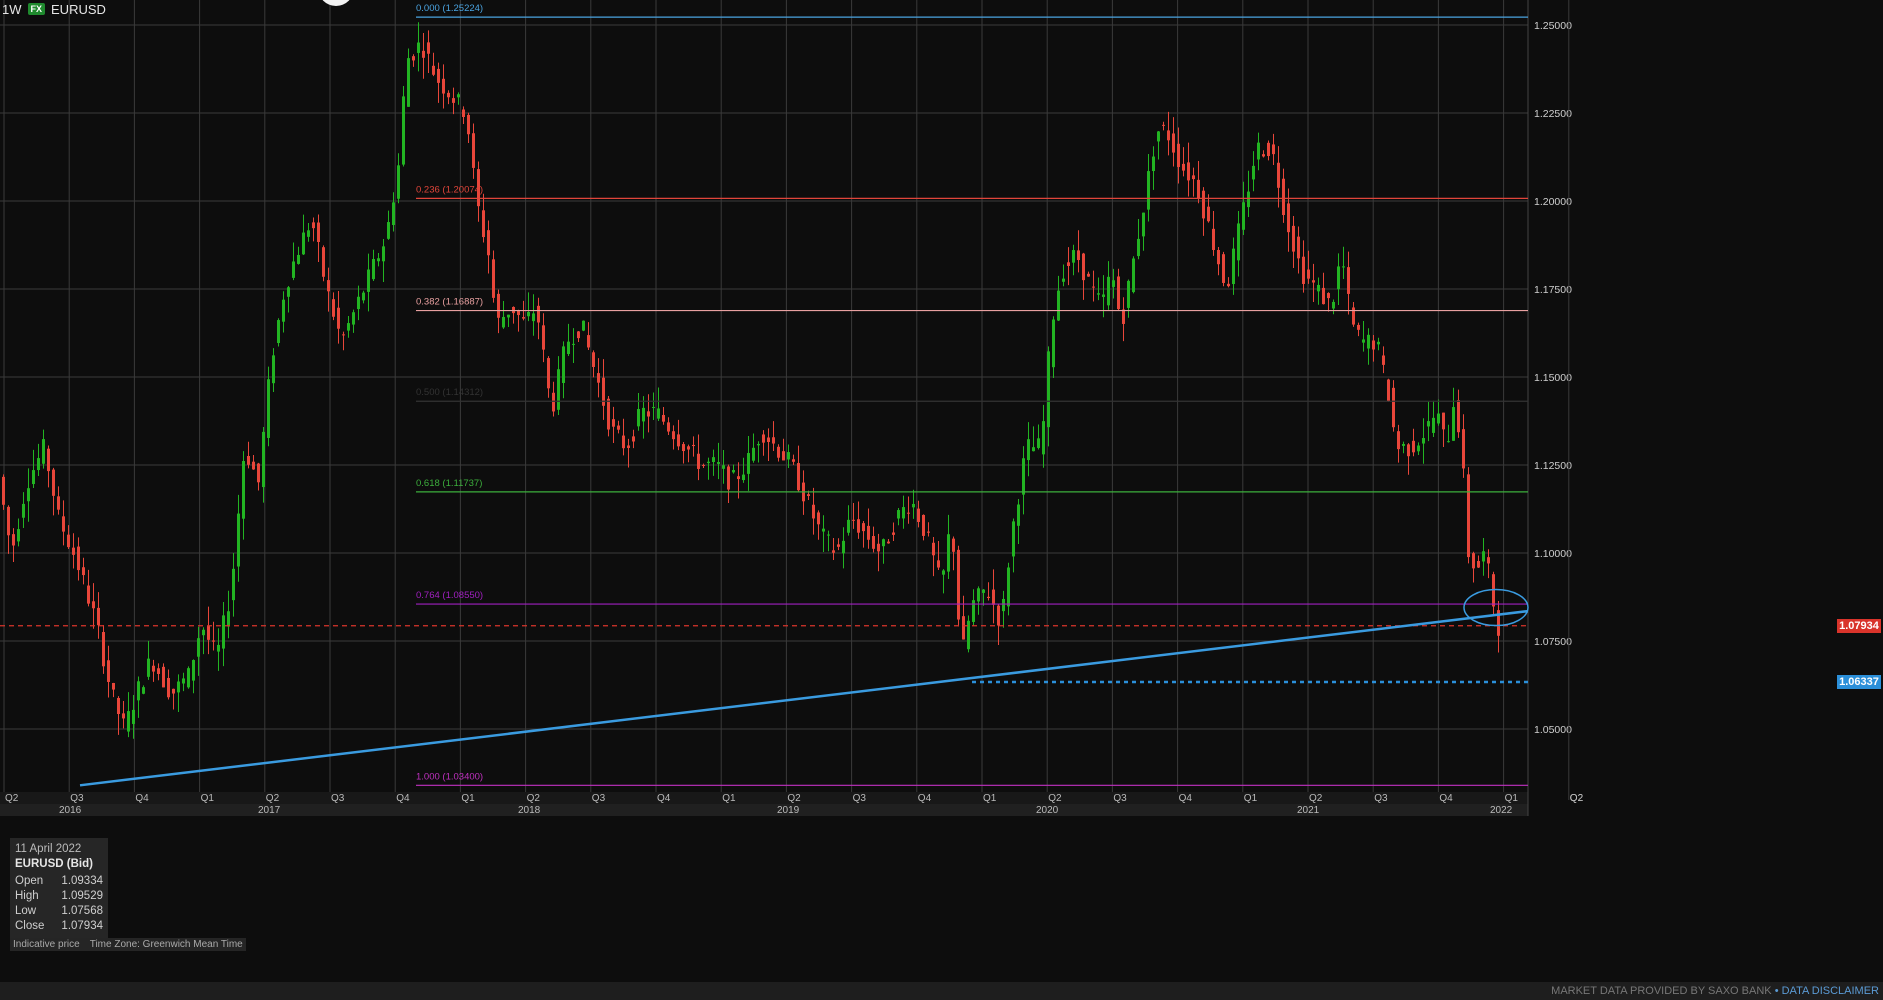 The image size is (1883, 1000). What do you see at coordinates (1308, 810) in the screenshot?
I see `year-label: 2021` at bounding box center [1308, 810].